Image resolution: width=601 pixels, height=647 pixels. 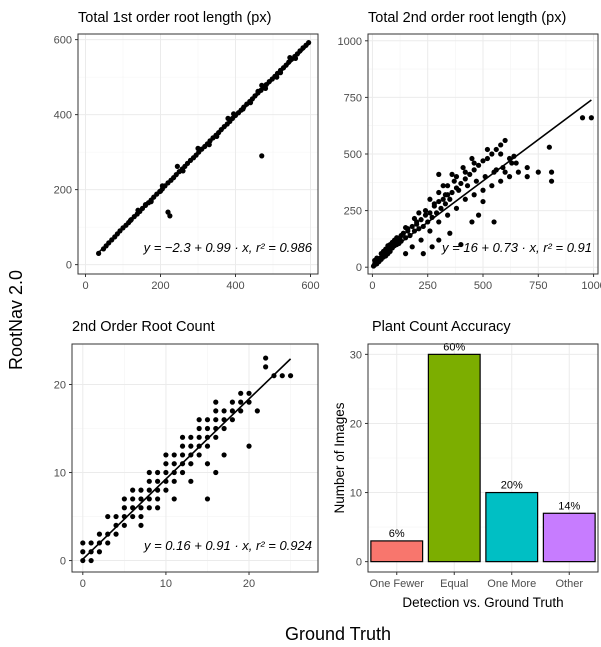 What do you see at coordinates (353, 98) in the screenshot?
I see `y-tick-label: 750` at bounding box center [353, 98].